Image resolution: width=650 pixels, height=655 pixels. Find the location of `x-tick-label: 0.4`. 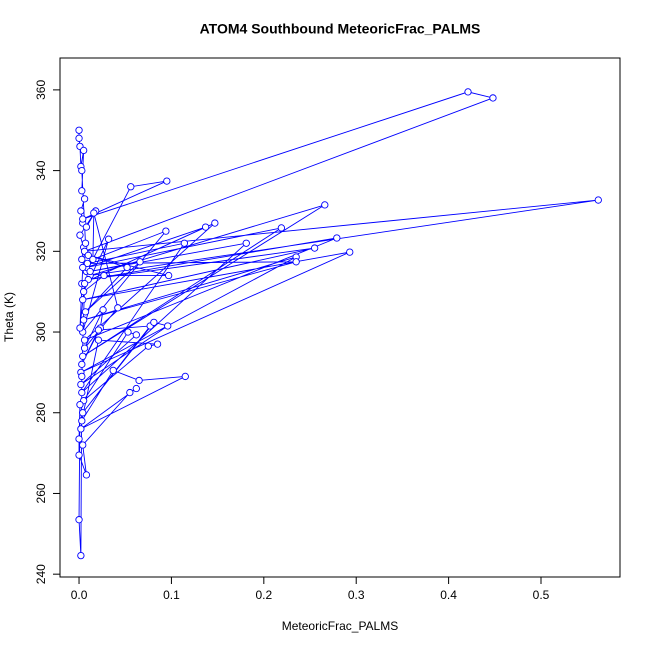

x-tick-label: 0.4 is located at coordinates (448, 595).